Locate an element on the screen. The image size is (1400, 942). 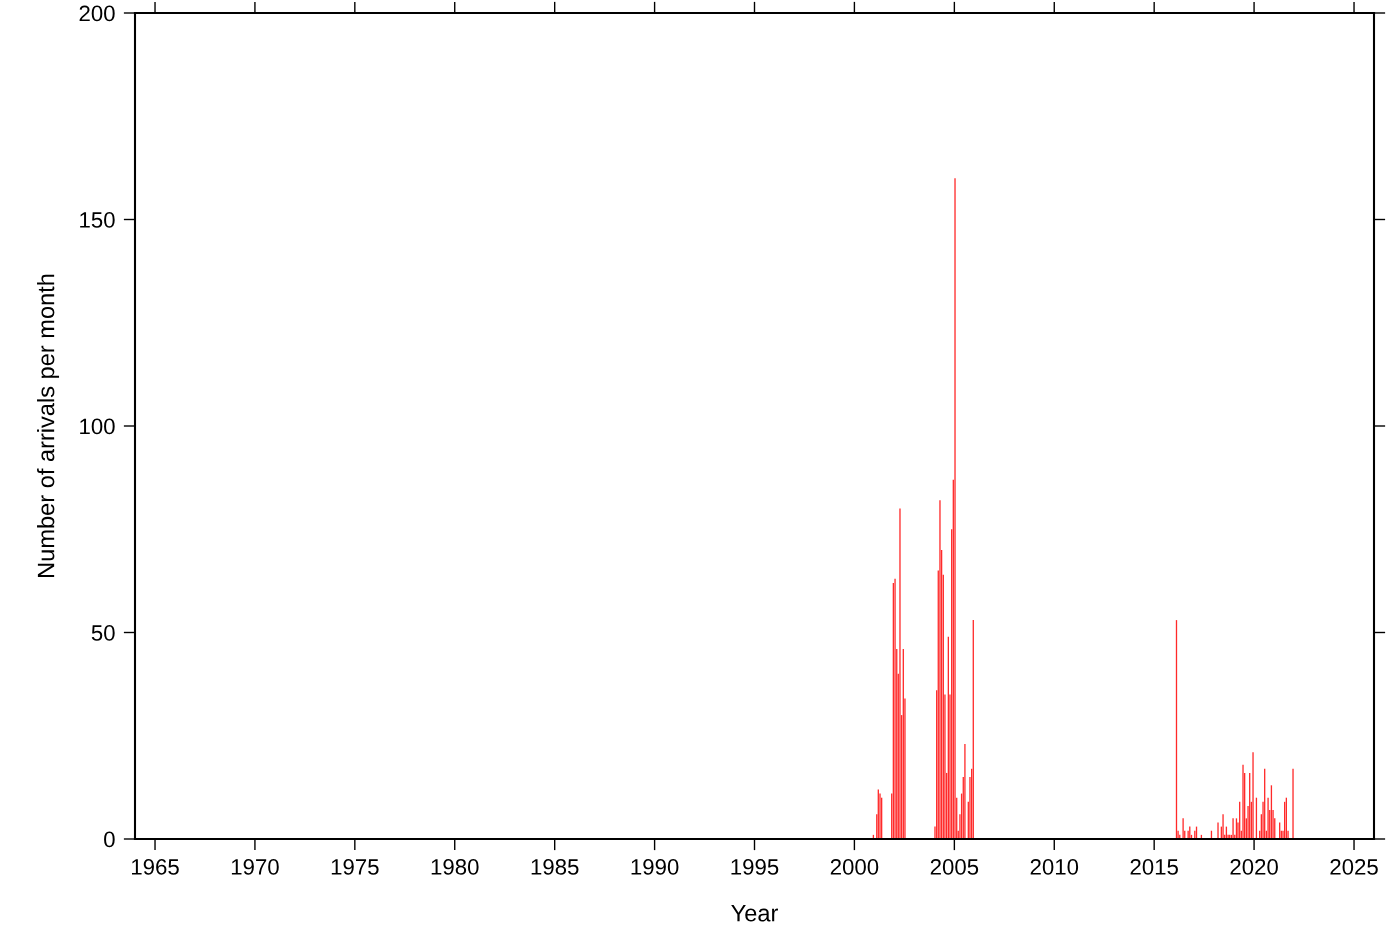
y-tick-label: 150 is located at coordinates (97, 220).